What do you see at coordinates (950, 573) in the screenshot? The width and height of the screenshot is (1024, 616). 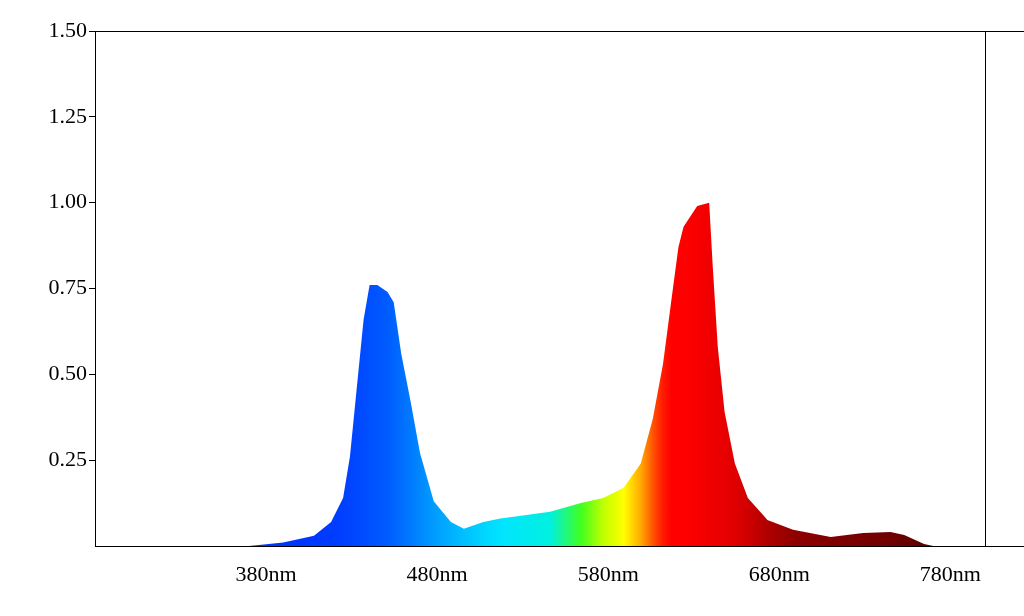 I see `x-tick-label: 780nm` at bounding box center [950, 573].